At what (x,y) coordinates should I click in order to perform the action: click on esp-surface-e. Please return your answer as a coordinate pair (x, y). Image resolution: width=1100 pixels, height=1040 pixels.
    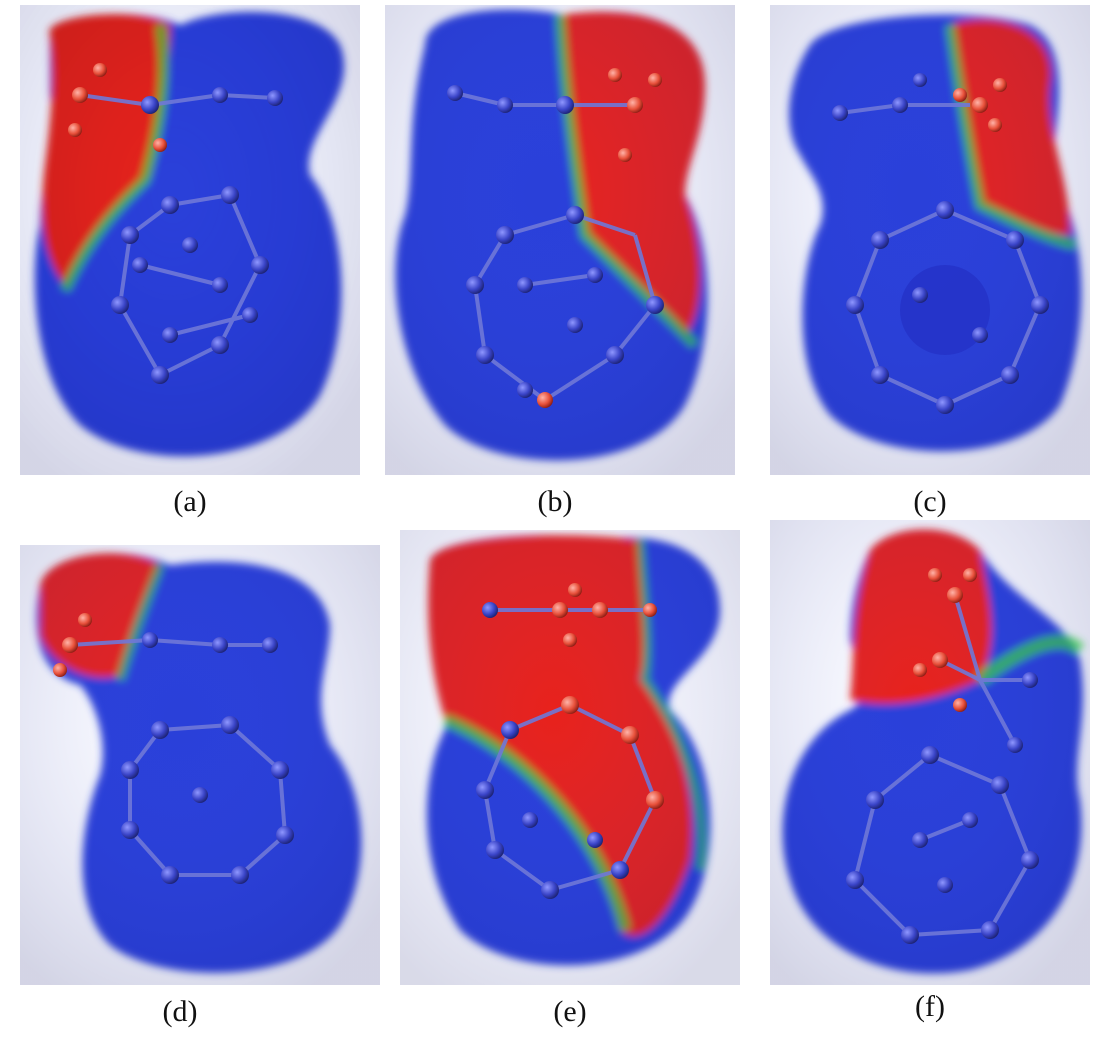
    Looking at the image, I should click on (570, 757).